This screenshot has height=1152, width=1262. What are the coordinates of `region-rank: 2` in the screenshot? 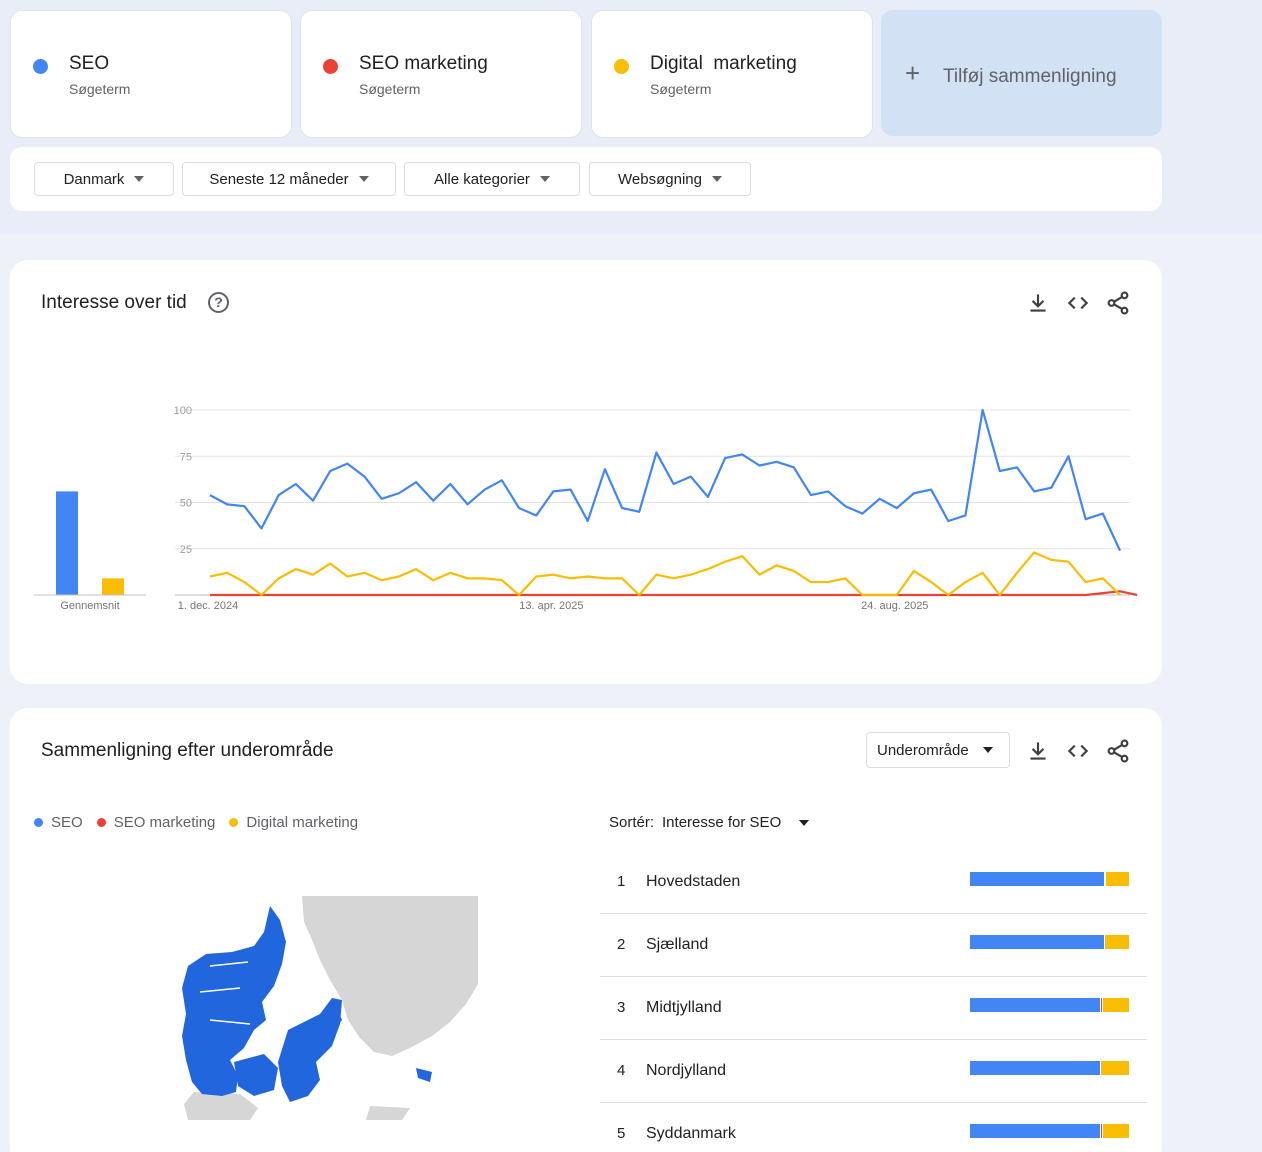 It's located at (621, 944).